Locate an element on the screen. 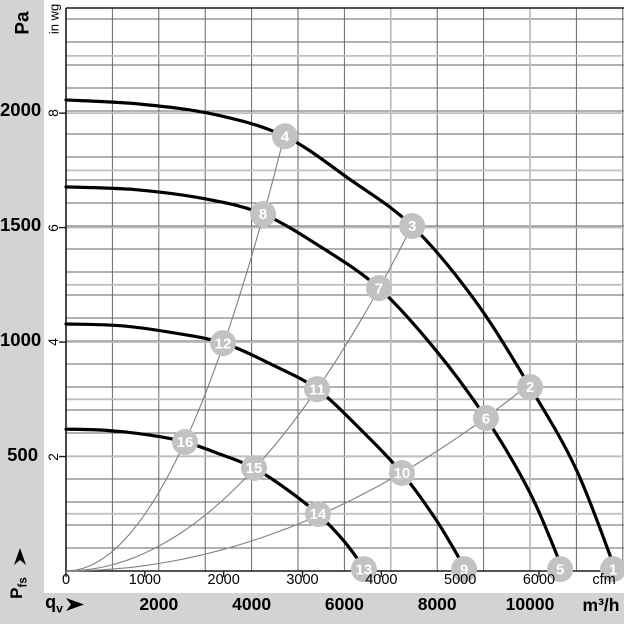  operating-point-number-5: 5 is located at coordinates (560, 569).